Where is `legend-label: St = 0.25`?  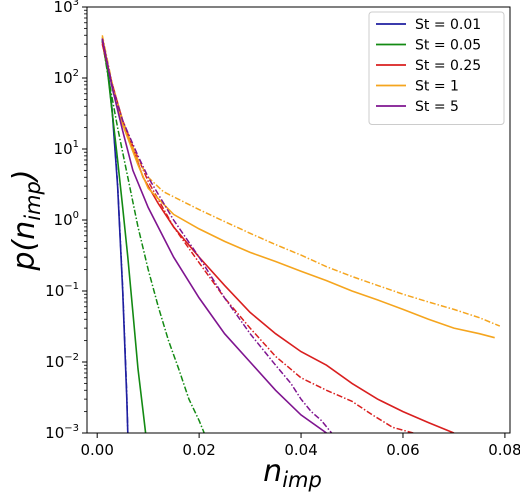
legend-label: St = 0.25 is located at coordinates (448, 66).